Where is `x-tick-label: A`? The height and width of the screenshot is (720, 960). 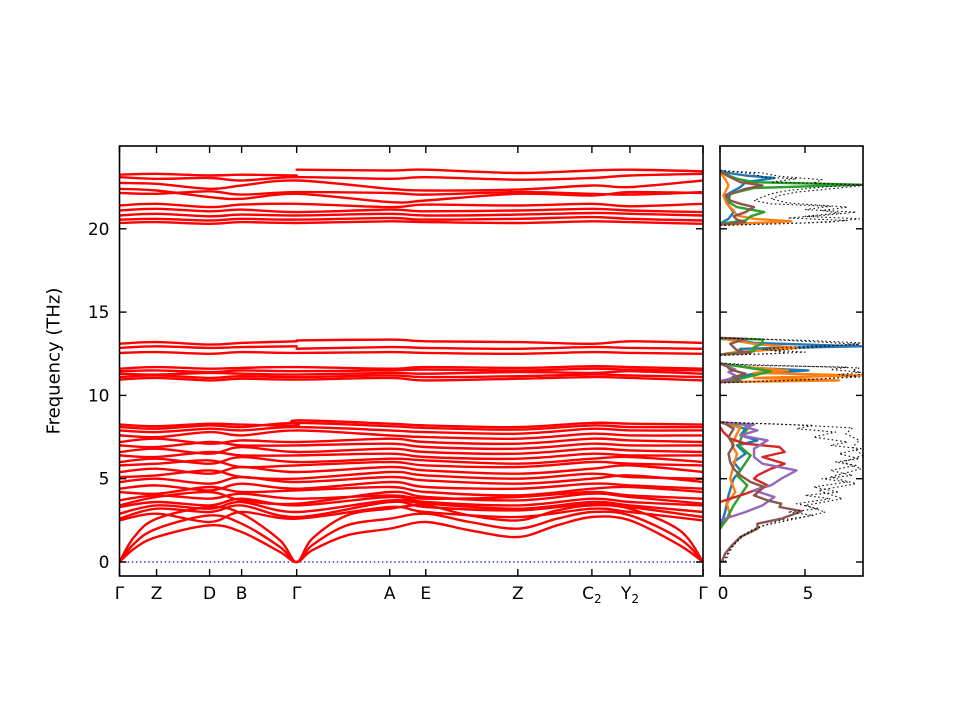
x-tick-label: A is located at coordinates (390, 594).